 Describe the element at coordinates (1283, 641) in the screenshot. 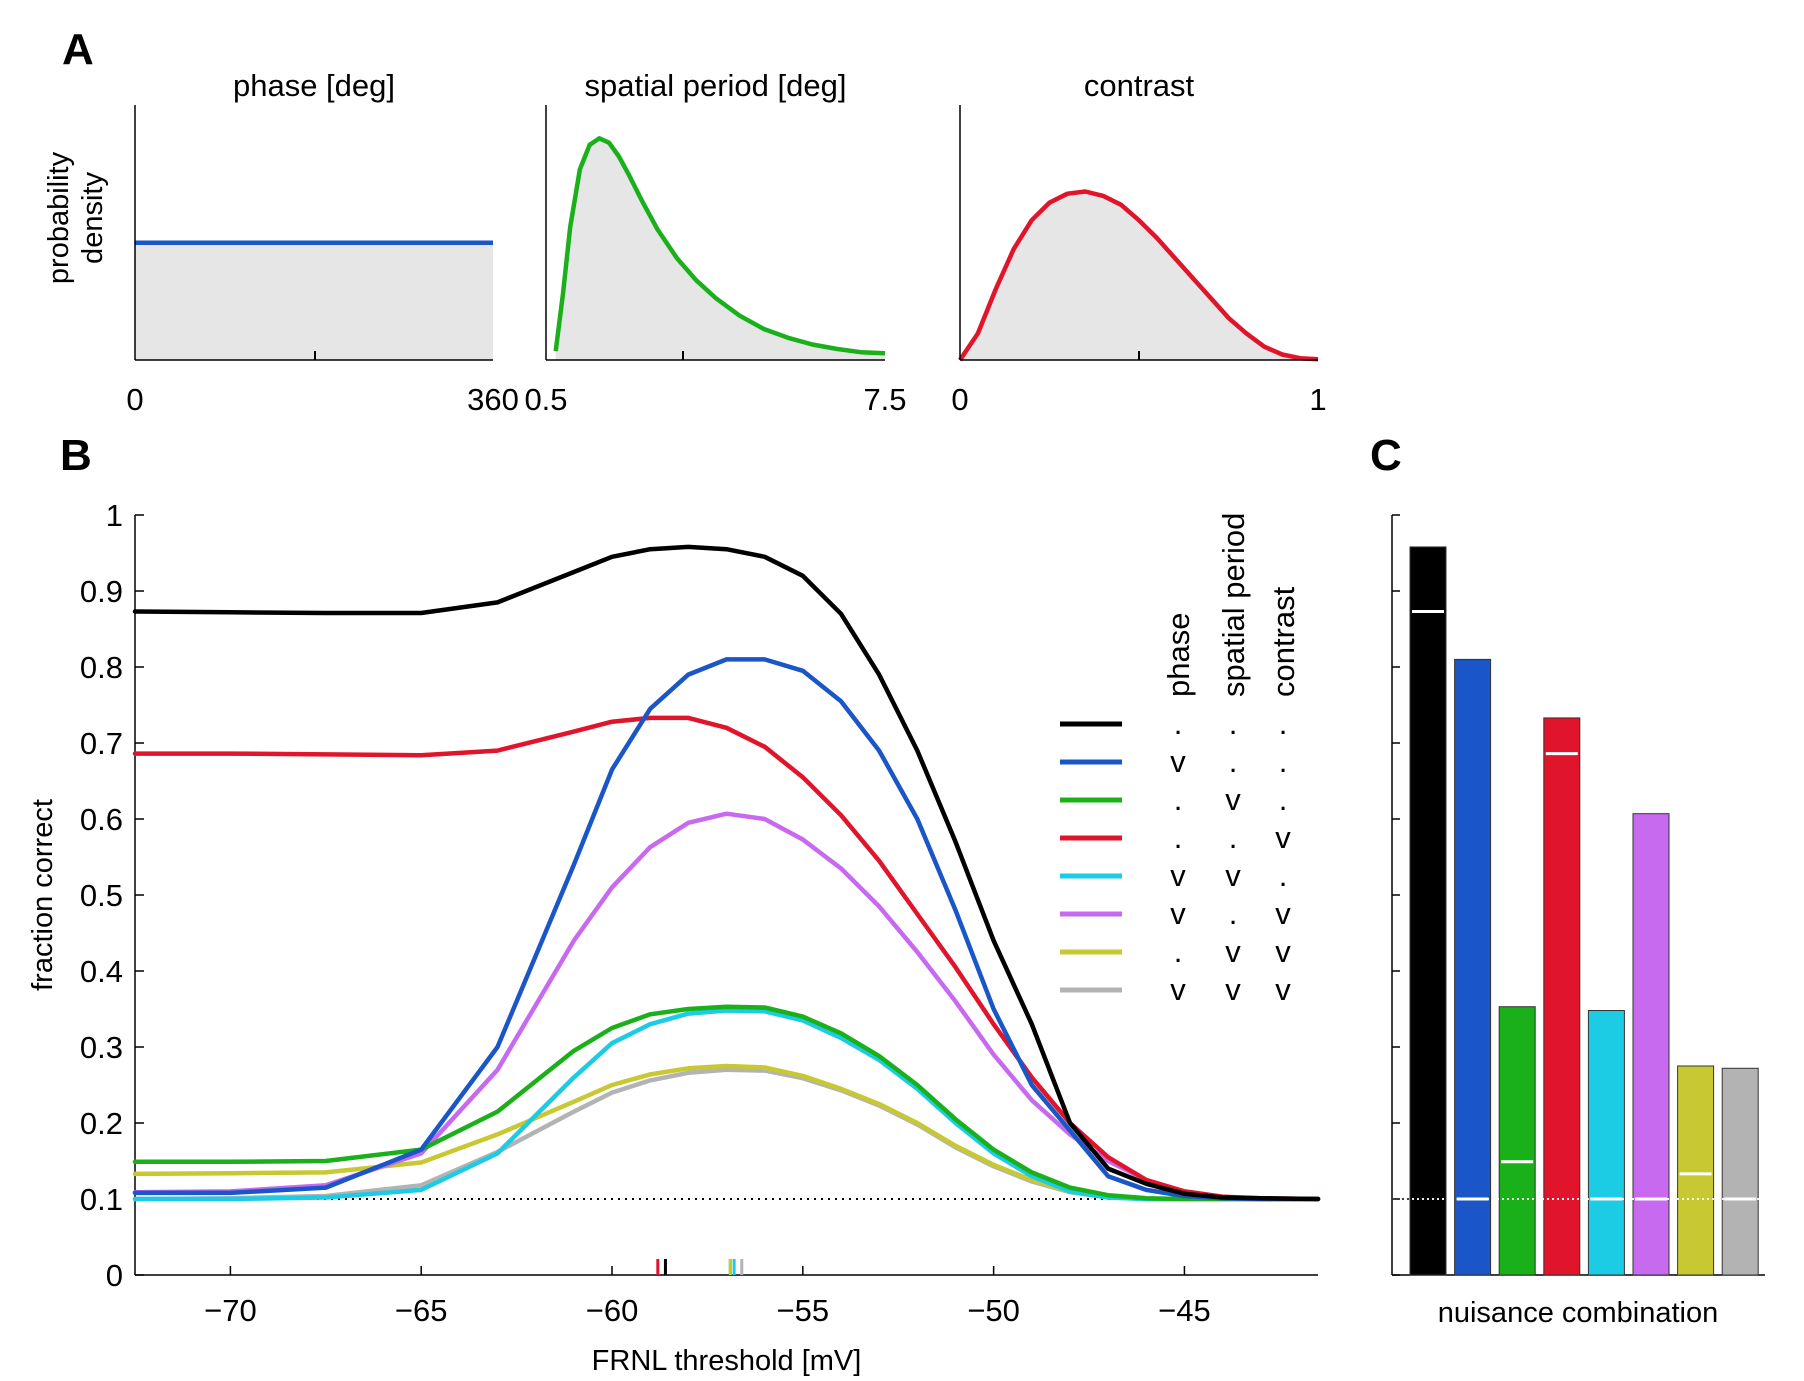

I see `legend-header-2: contrast` at that location.